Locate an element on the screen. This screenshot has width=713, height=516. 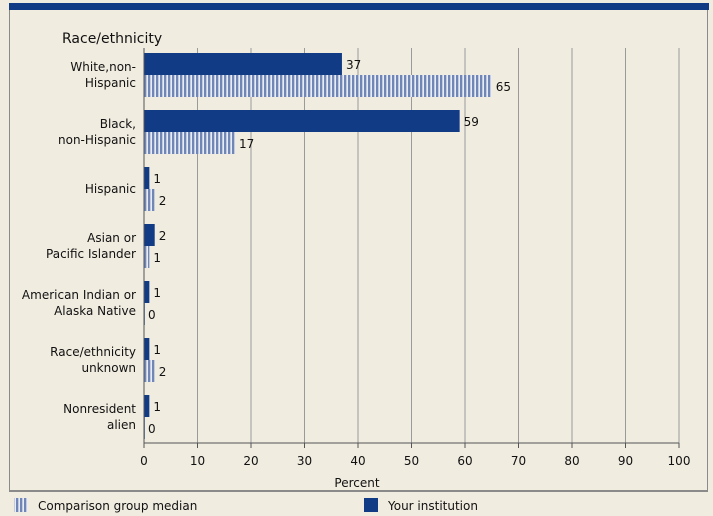
legend: Comparison group median Your institution is located at coordinates (246, 505).